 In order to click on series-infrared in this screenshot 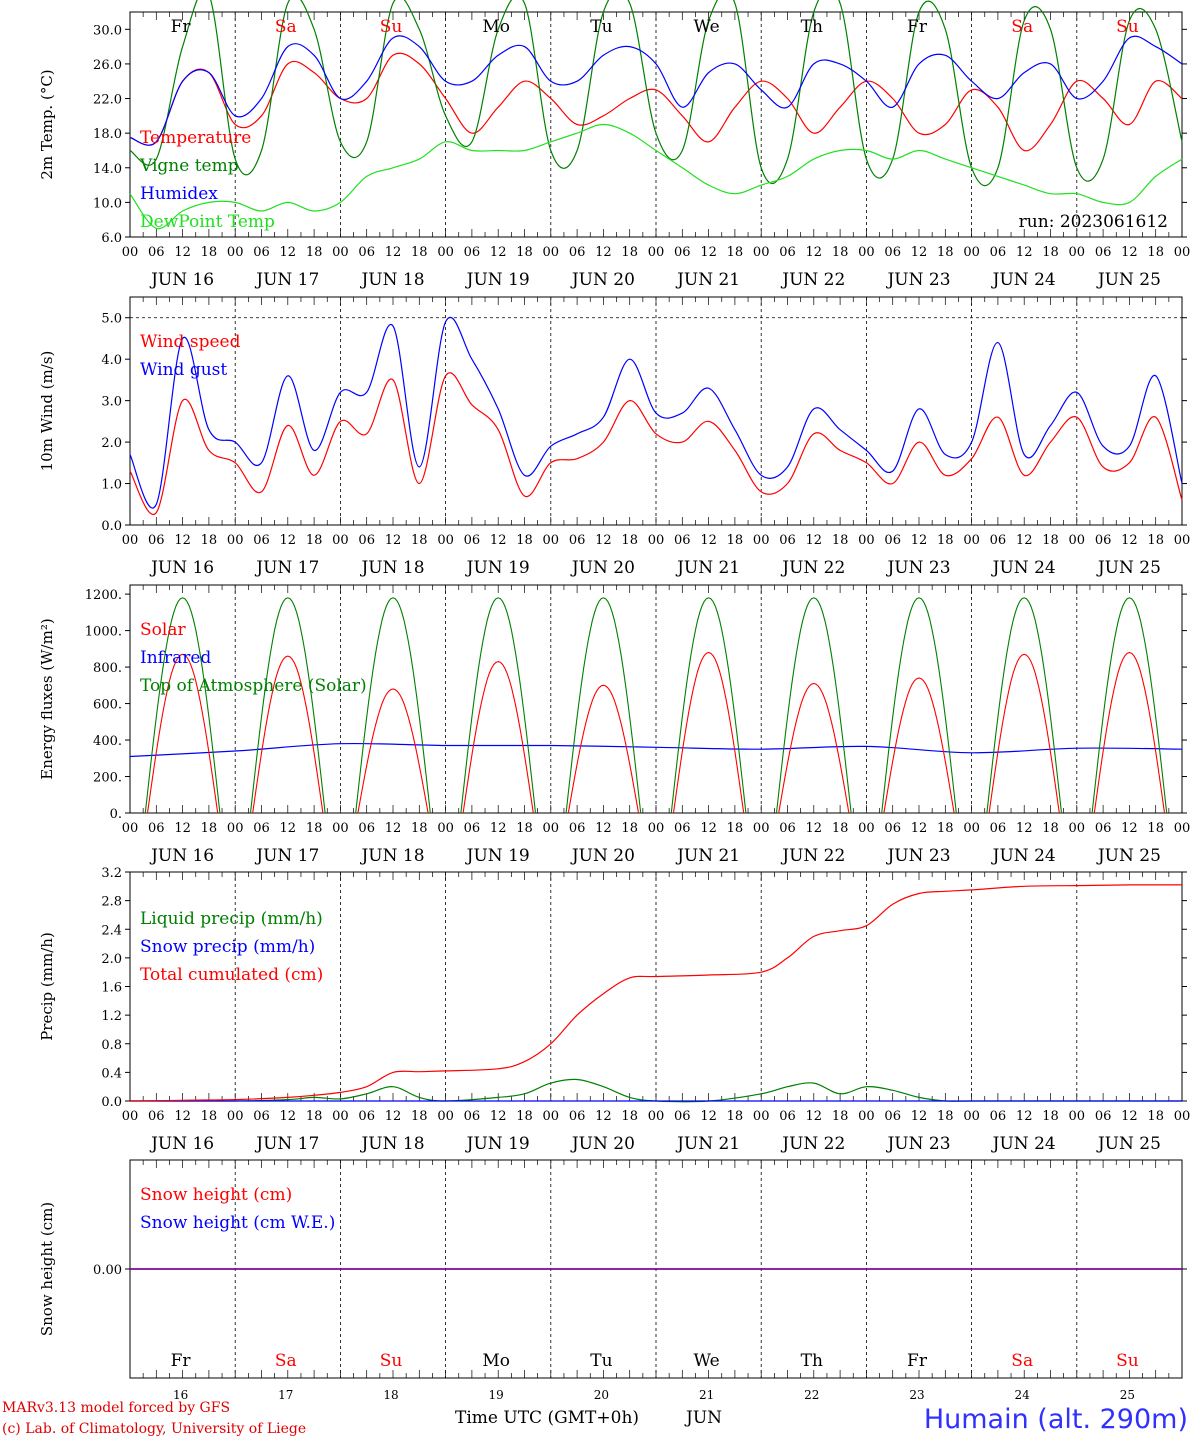, I will do `click(656, 750)`.